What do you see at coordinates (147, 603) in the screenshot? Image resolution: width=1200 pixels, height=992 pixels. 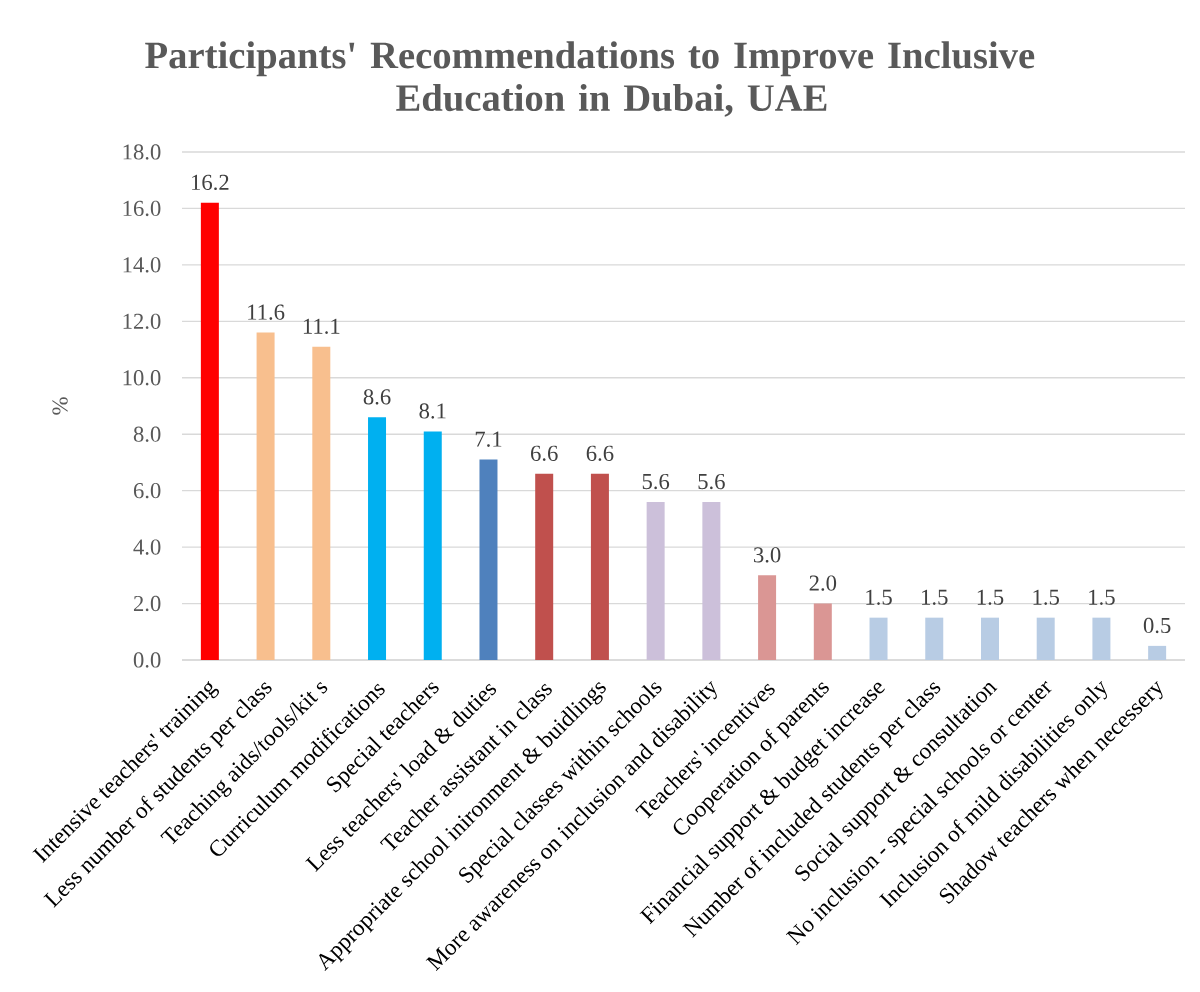 I see `y-tick-label: 2.0` at bounding box center [147, 603].